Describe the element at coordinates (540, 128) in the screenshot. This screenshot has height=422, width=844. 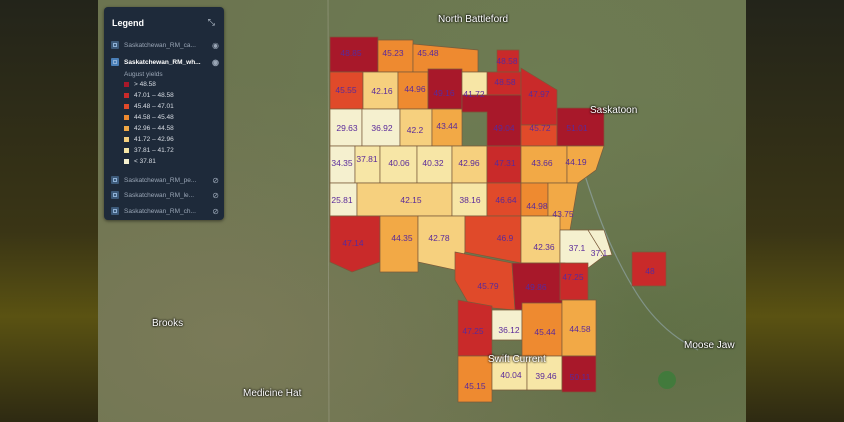
I see `rm-region-label: 45.72` at that location.